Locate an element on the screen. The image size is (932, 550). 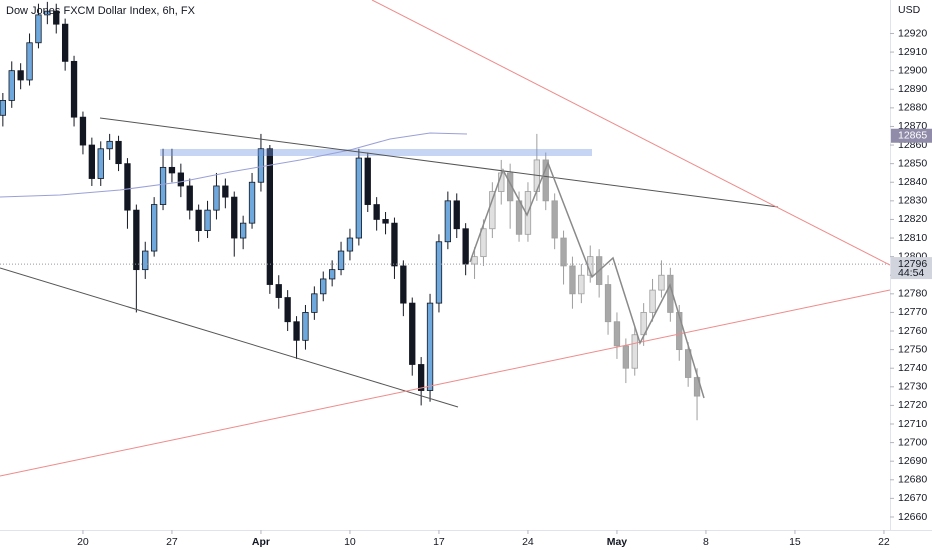
countdown-label: 44:54 is located at coordinates (911, 273).